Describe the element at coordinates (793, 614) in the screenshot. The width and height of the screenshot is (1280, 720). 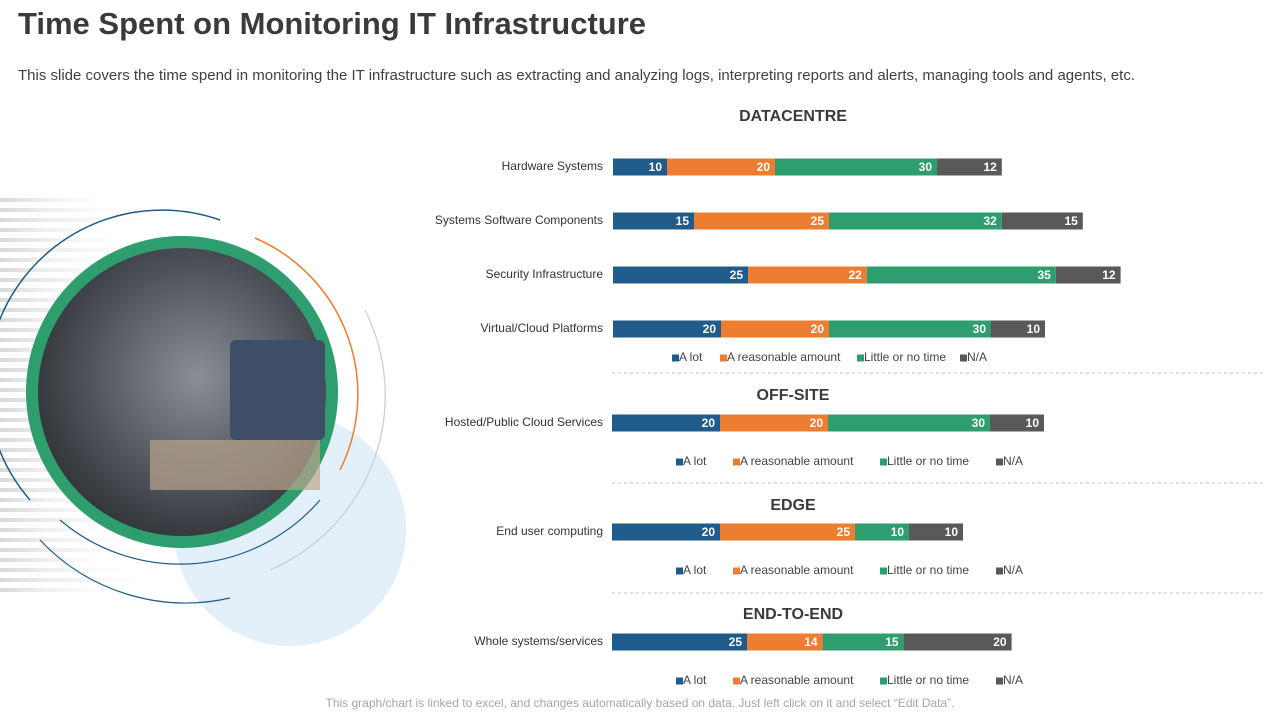
I see `chart-title: END-TO-END` at that location.